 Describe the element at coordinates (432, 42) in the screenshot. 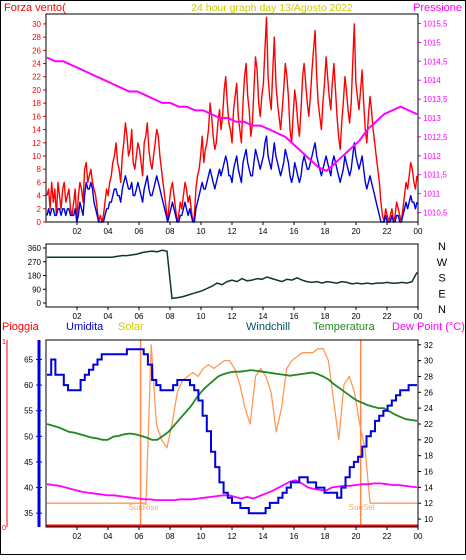

I see `pressure-y-tick-label: 1015` at that location.